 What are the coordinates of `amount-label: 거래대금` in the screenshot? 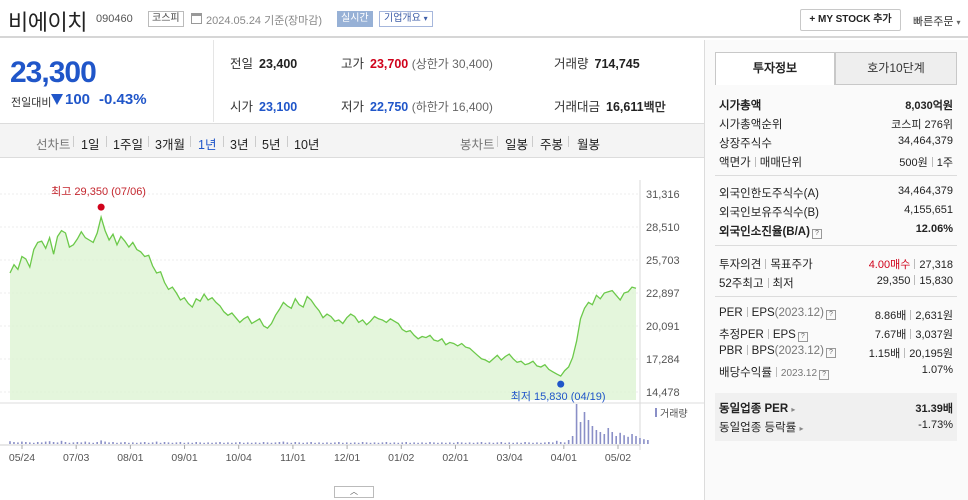 It's located at (577, 107).